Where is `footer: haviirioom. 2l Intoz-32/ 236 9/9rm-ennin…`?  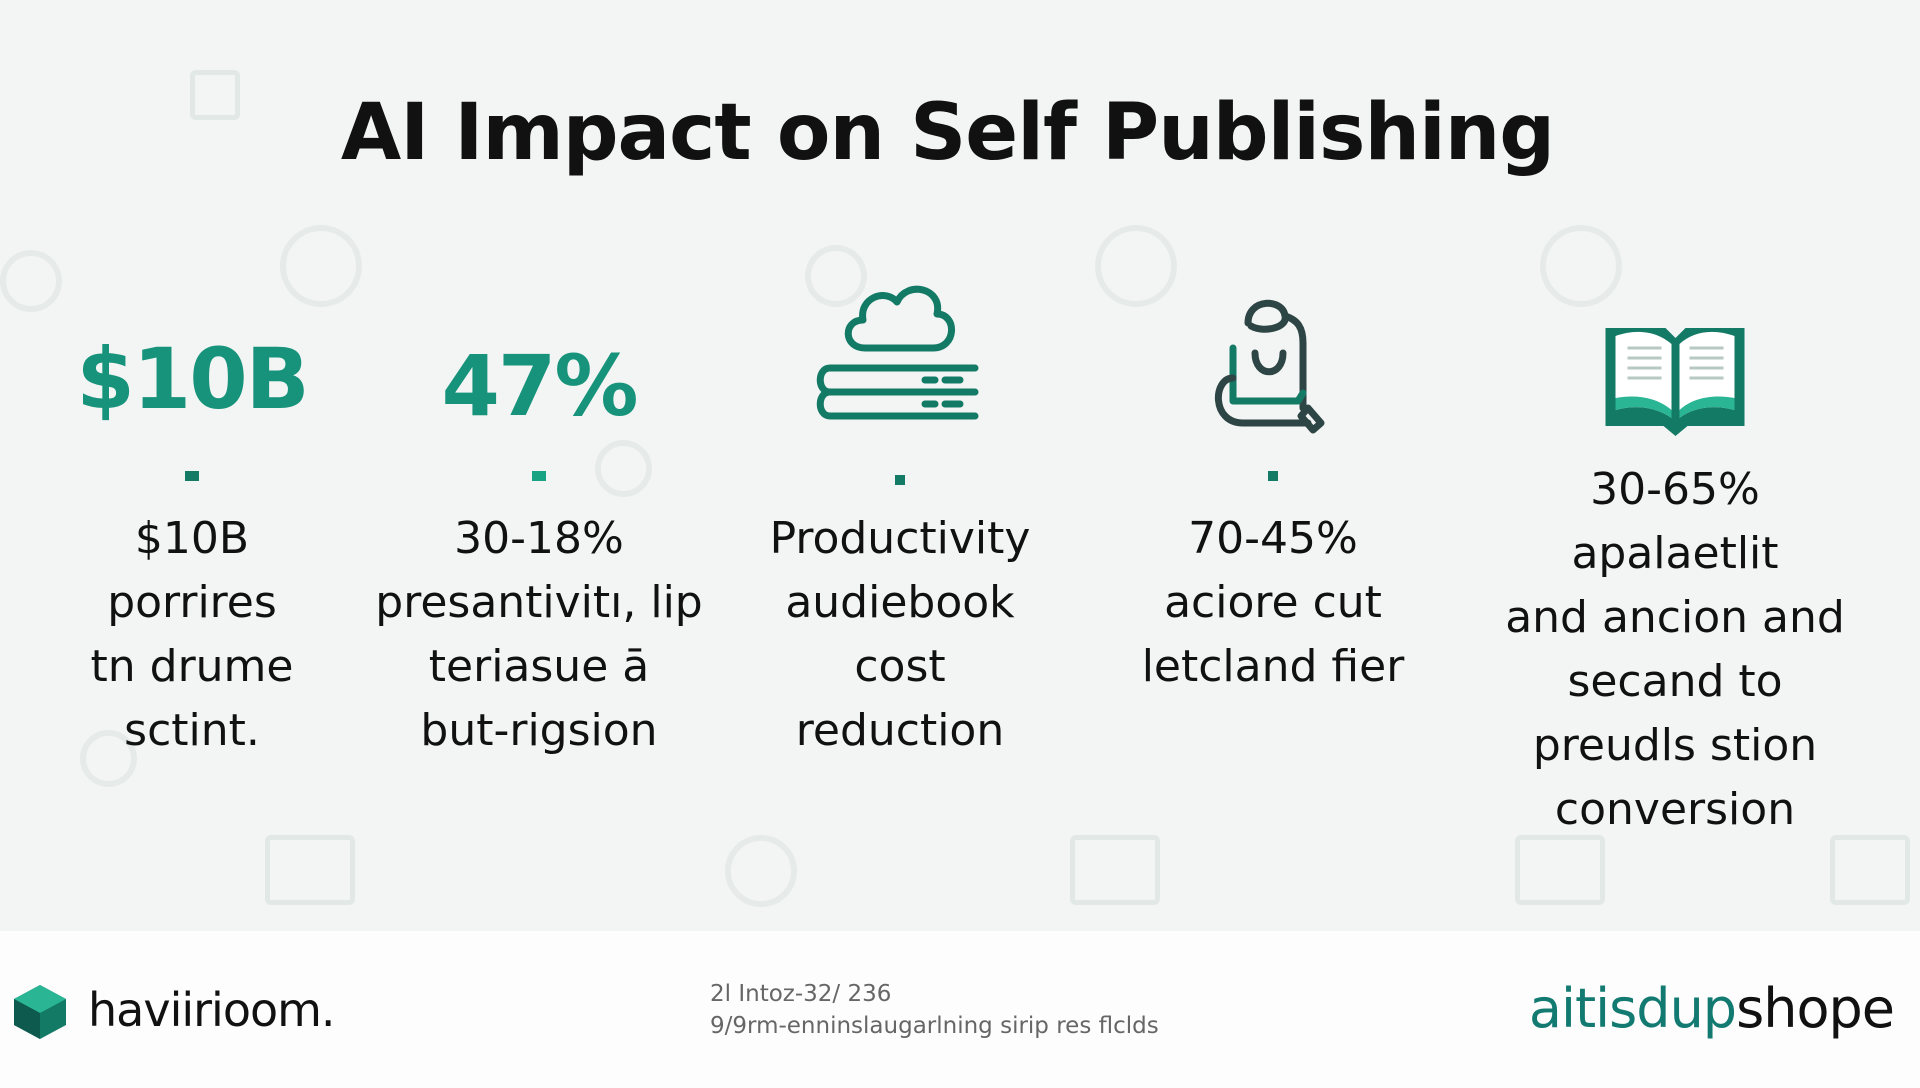
footer: haviirioom. 2l Intoz-32/ 236 9/9rm-ennin… is located at coordinates (960, 1009).